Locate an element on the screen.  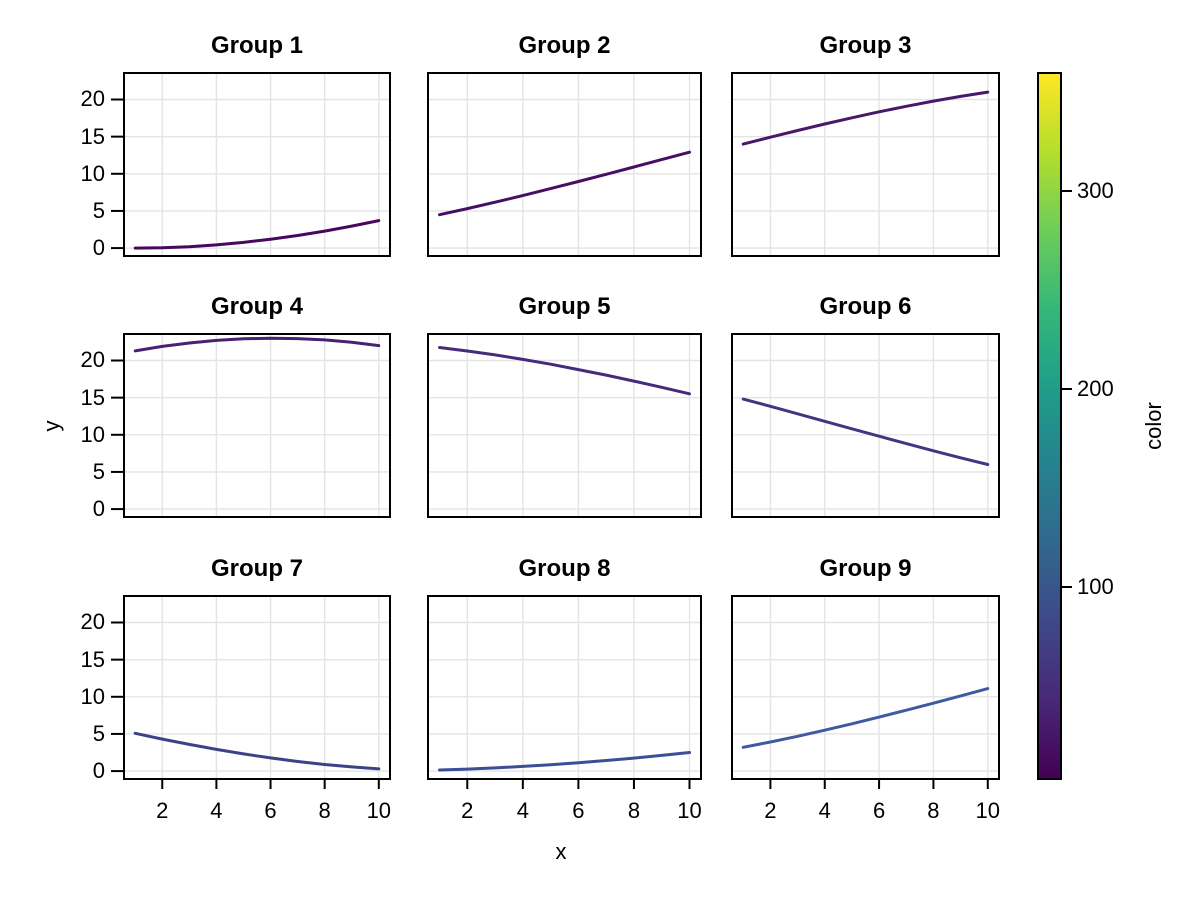
facet-title-group-9: Group 9 is located at coordinates (865, 568).